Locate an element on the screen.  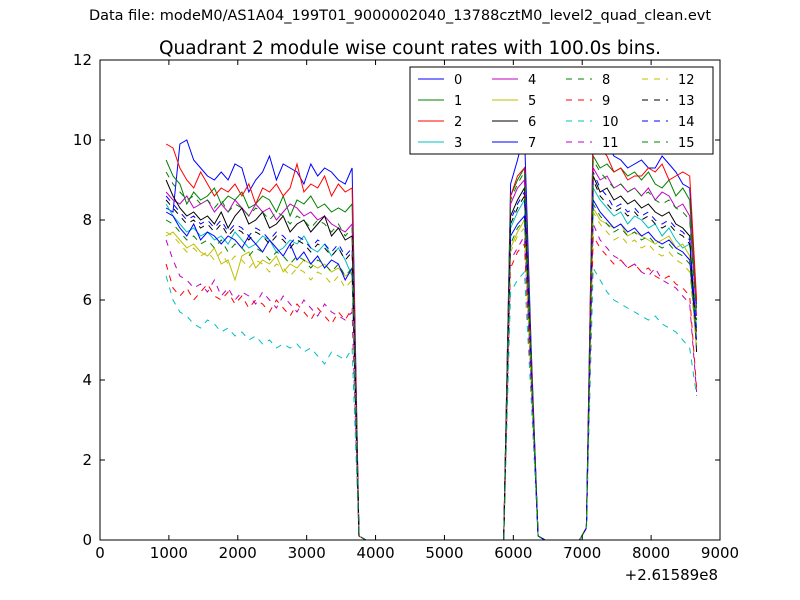
x-tick-label: 9000 is located at coordinates (720, 553).